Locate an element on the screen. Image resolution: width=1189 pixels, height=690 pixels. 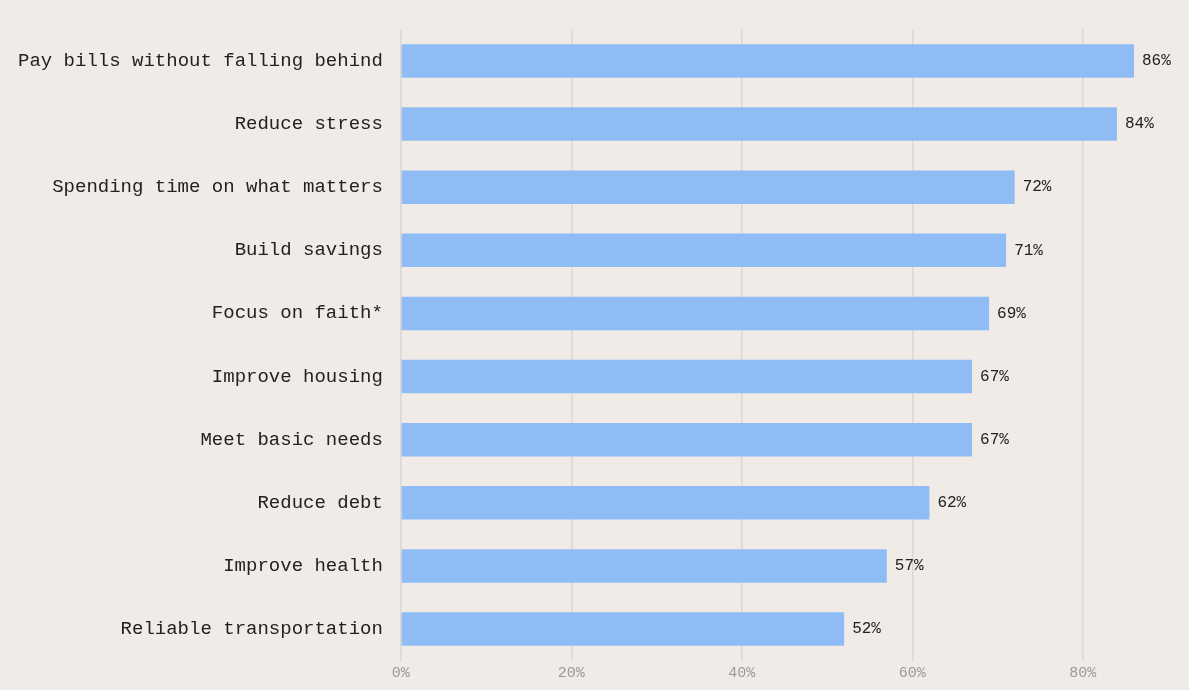
data-label: 84% is located at coordinates (1139, 124).